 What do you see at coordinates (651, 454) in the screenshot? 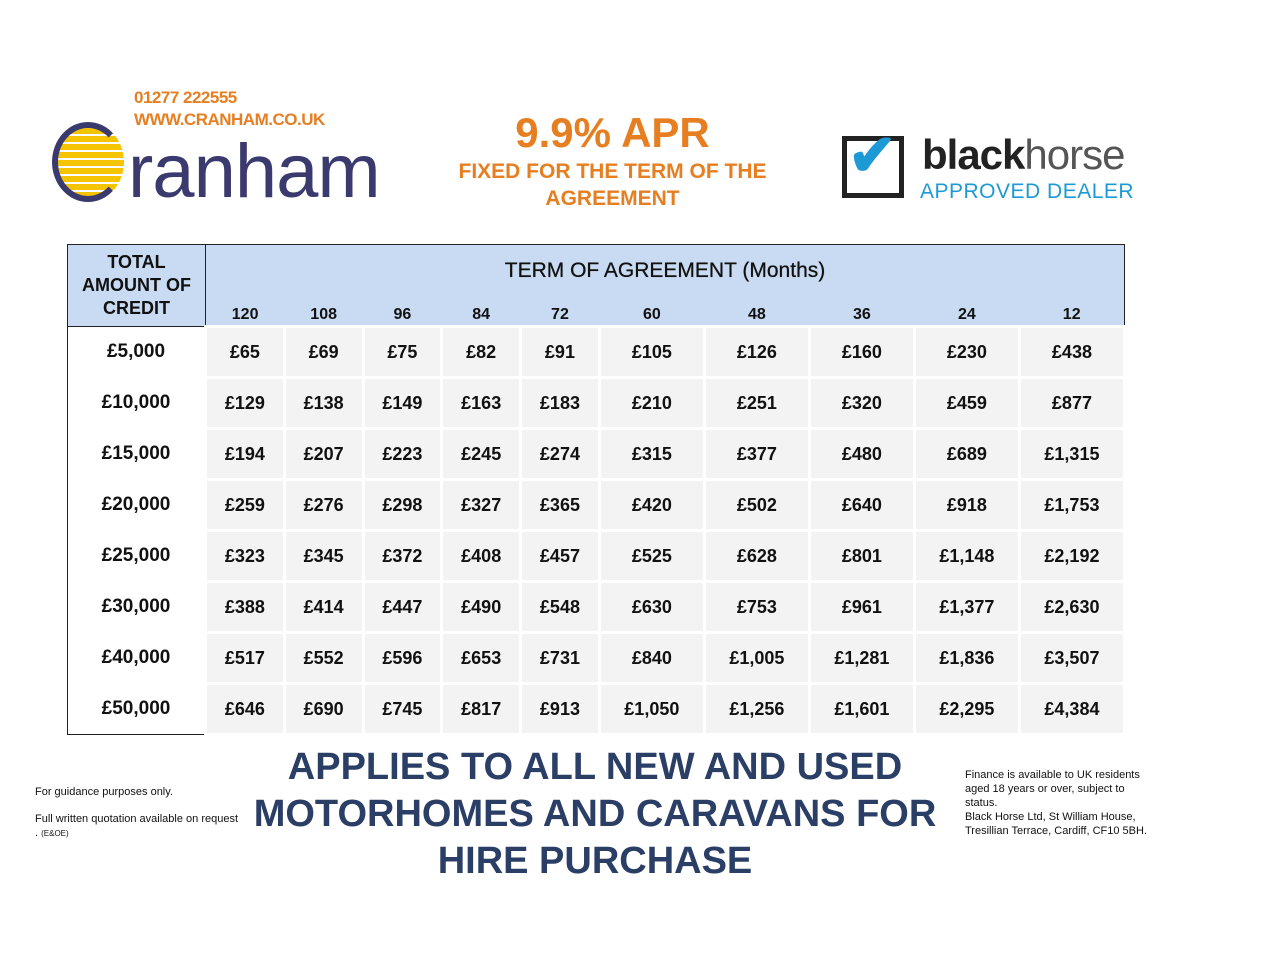
I see `monthly-payment: £315` at bounding box center [651, 454].